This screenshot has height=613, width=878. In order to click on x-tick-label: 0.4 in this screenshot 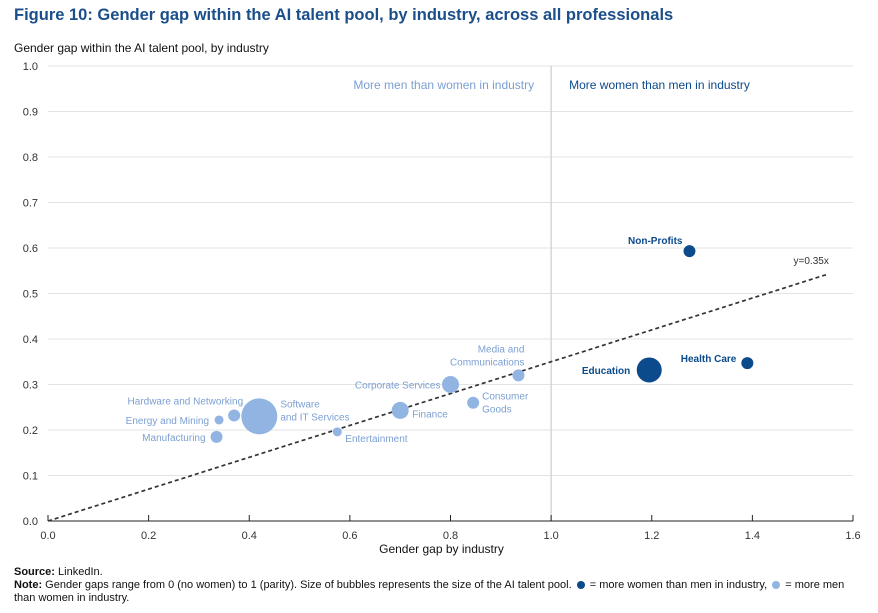, I will do `click(249, 536)`.